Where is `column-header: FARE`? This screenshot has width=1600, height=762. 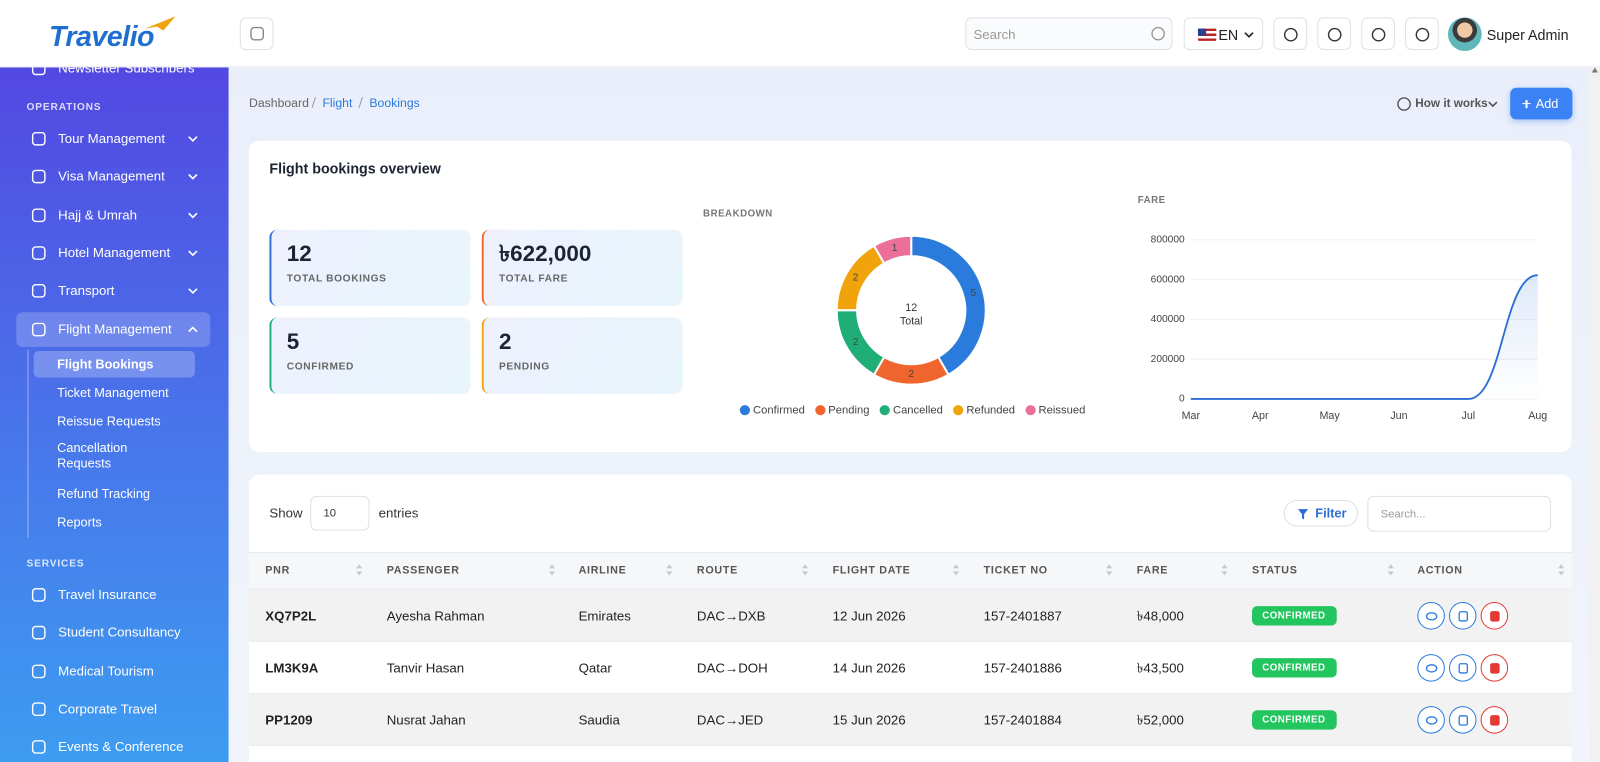
column-header: FARE is located at coordinates (1152, 570).